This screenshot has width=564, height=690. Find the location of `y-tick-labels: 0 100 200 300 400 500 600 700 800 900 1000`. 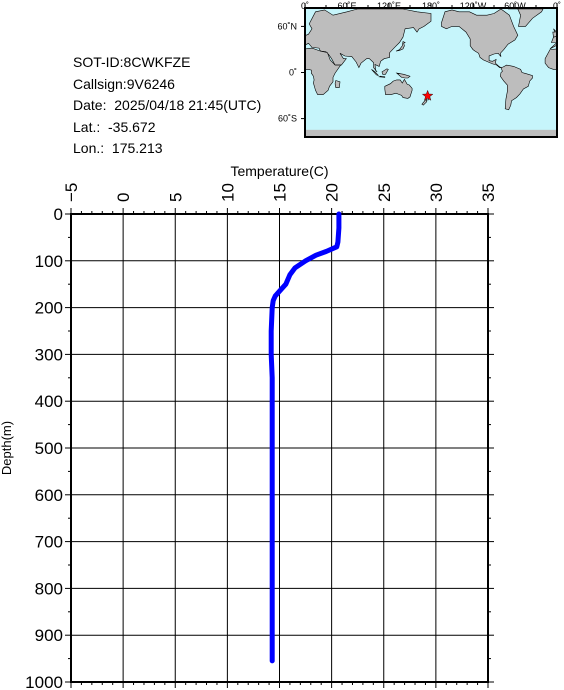

y-tick-labels: 0 100 200 300 400 500 600 700 800 900 1000 is located at coordinates (44, 447).